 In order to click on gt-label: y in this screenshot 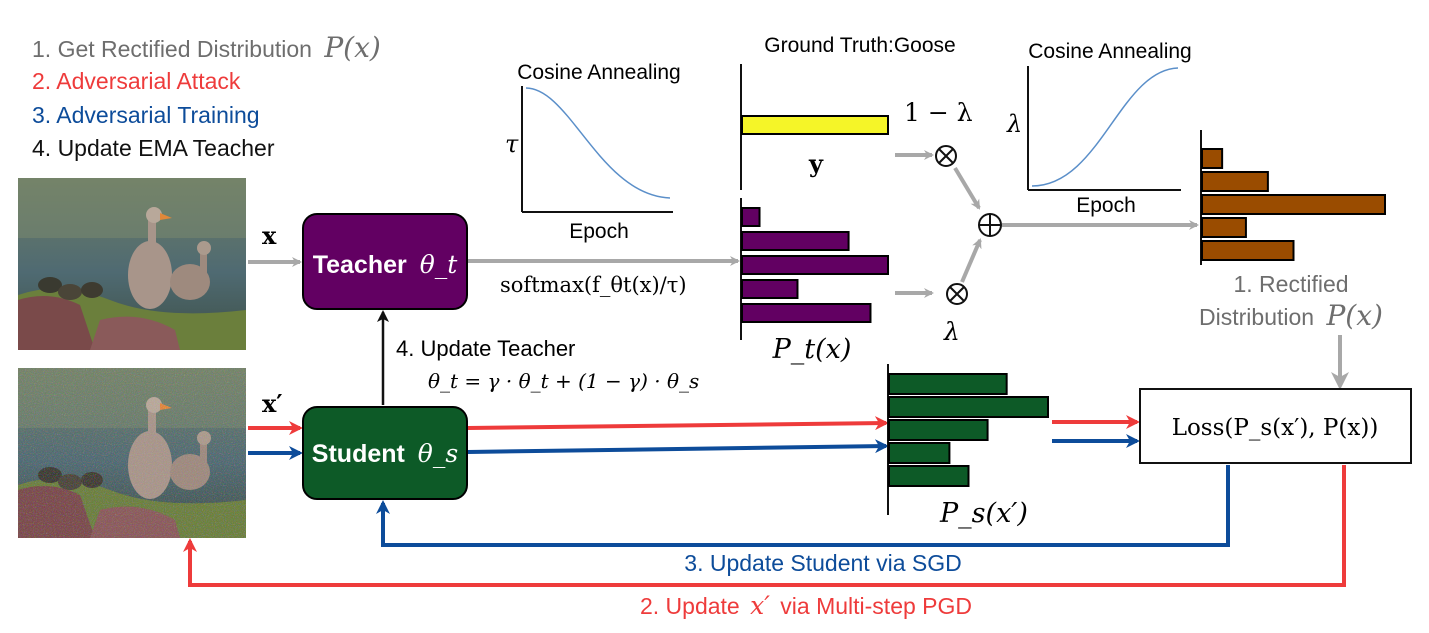, I will do `click(816, 163)`.